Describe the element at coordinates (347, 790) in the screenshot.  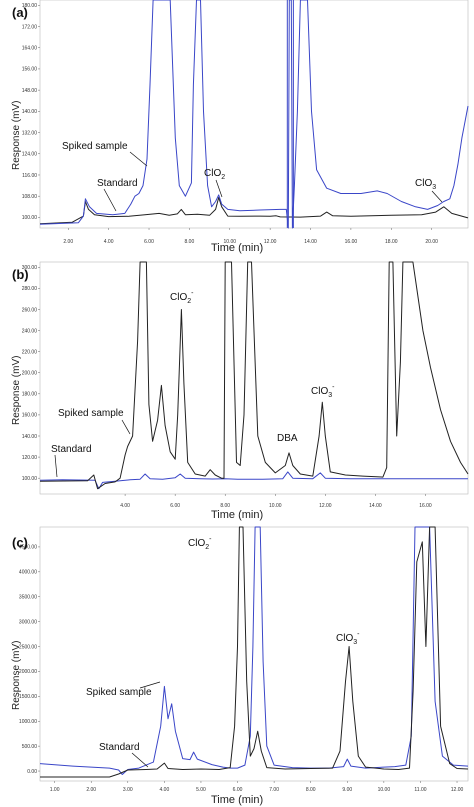
I see `panel-c-x-tick-label: 9.00` at that location.